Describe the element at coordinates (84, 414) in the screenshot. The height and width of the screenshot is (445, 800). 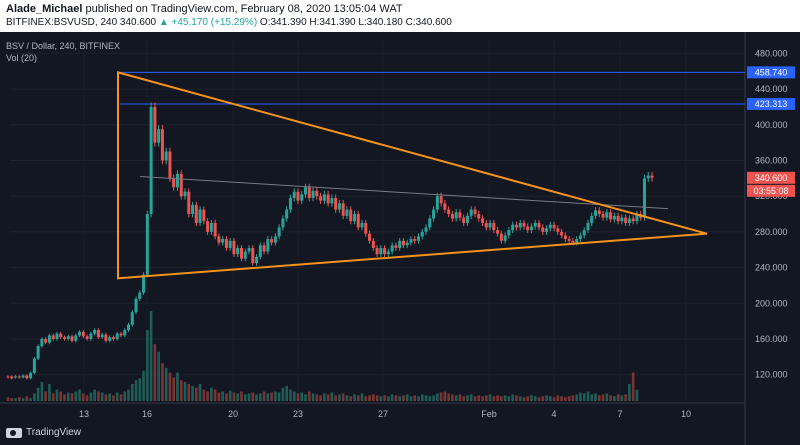
I see `time-tick-label: 13` at that location.